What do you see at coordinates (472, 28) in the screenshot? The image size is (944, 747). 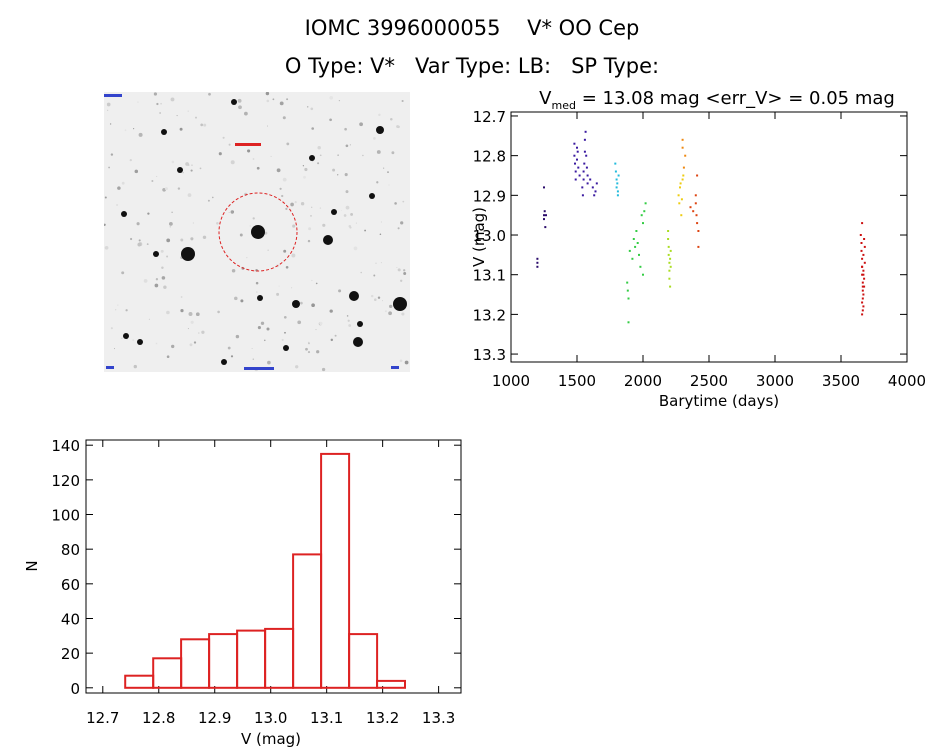 I see `object-title: IOMC 3996000055 V* OO Cep` at bounding box center [472, 28].